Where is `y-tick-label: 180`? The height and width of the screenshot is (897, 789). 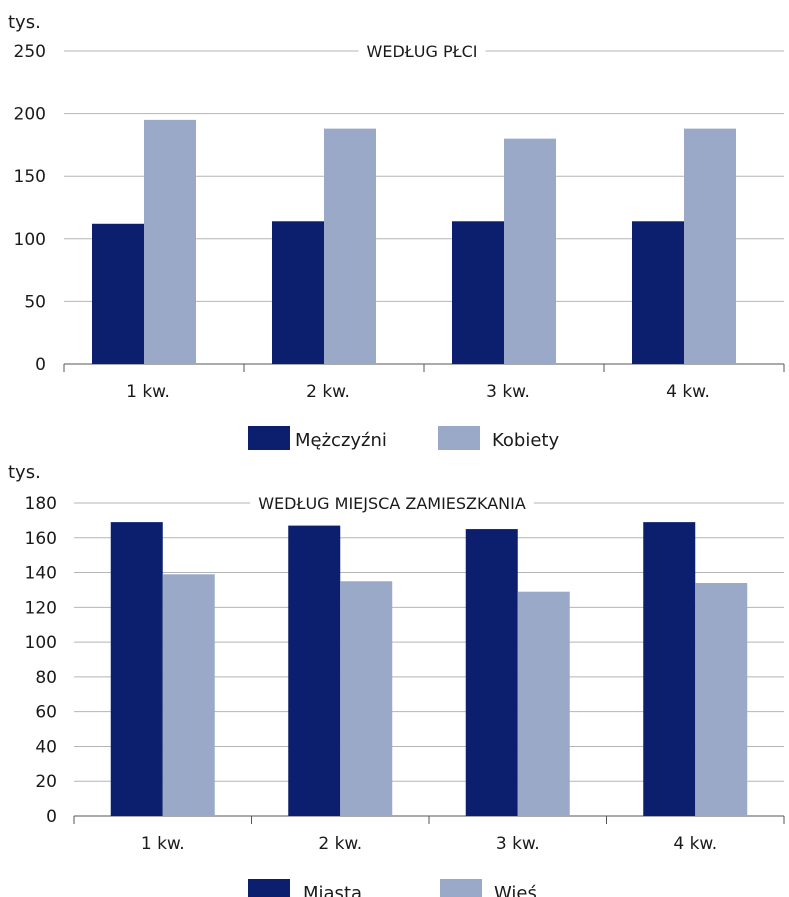
y-tick-label: 180 is located at coordinates (41, 504).